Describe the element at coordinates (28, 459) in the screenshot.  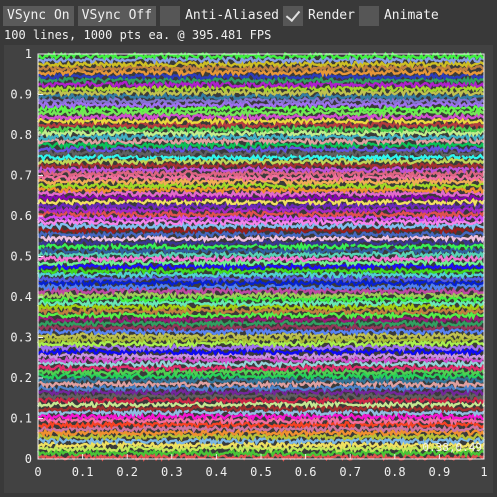
I see `y-tick-label: 0` at that location.